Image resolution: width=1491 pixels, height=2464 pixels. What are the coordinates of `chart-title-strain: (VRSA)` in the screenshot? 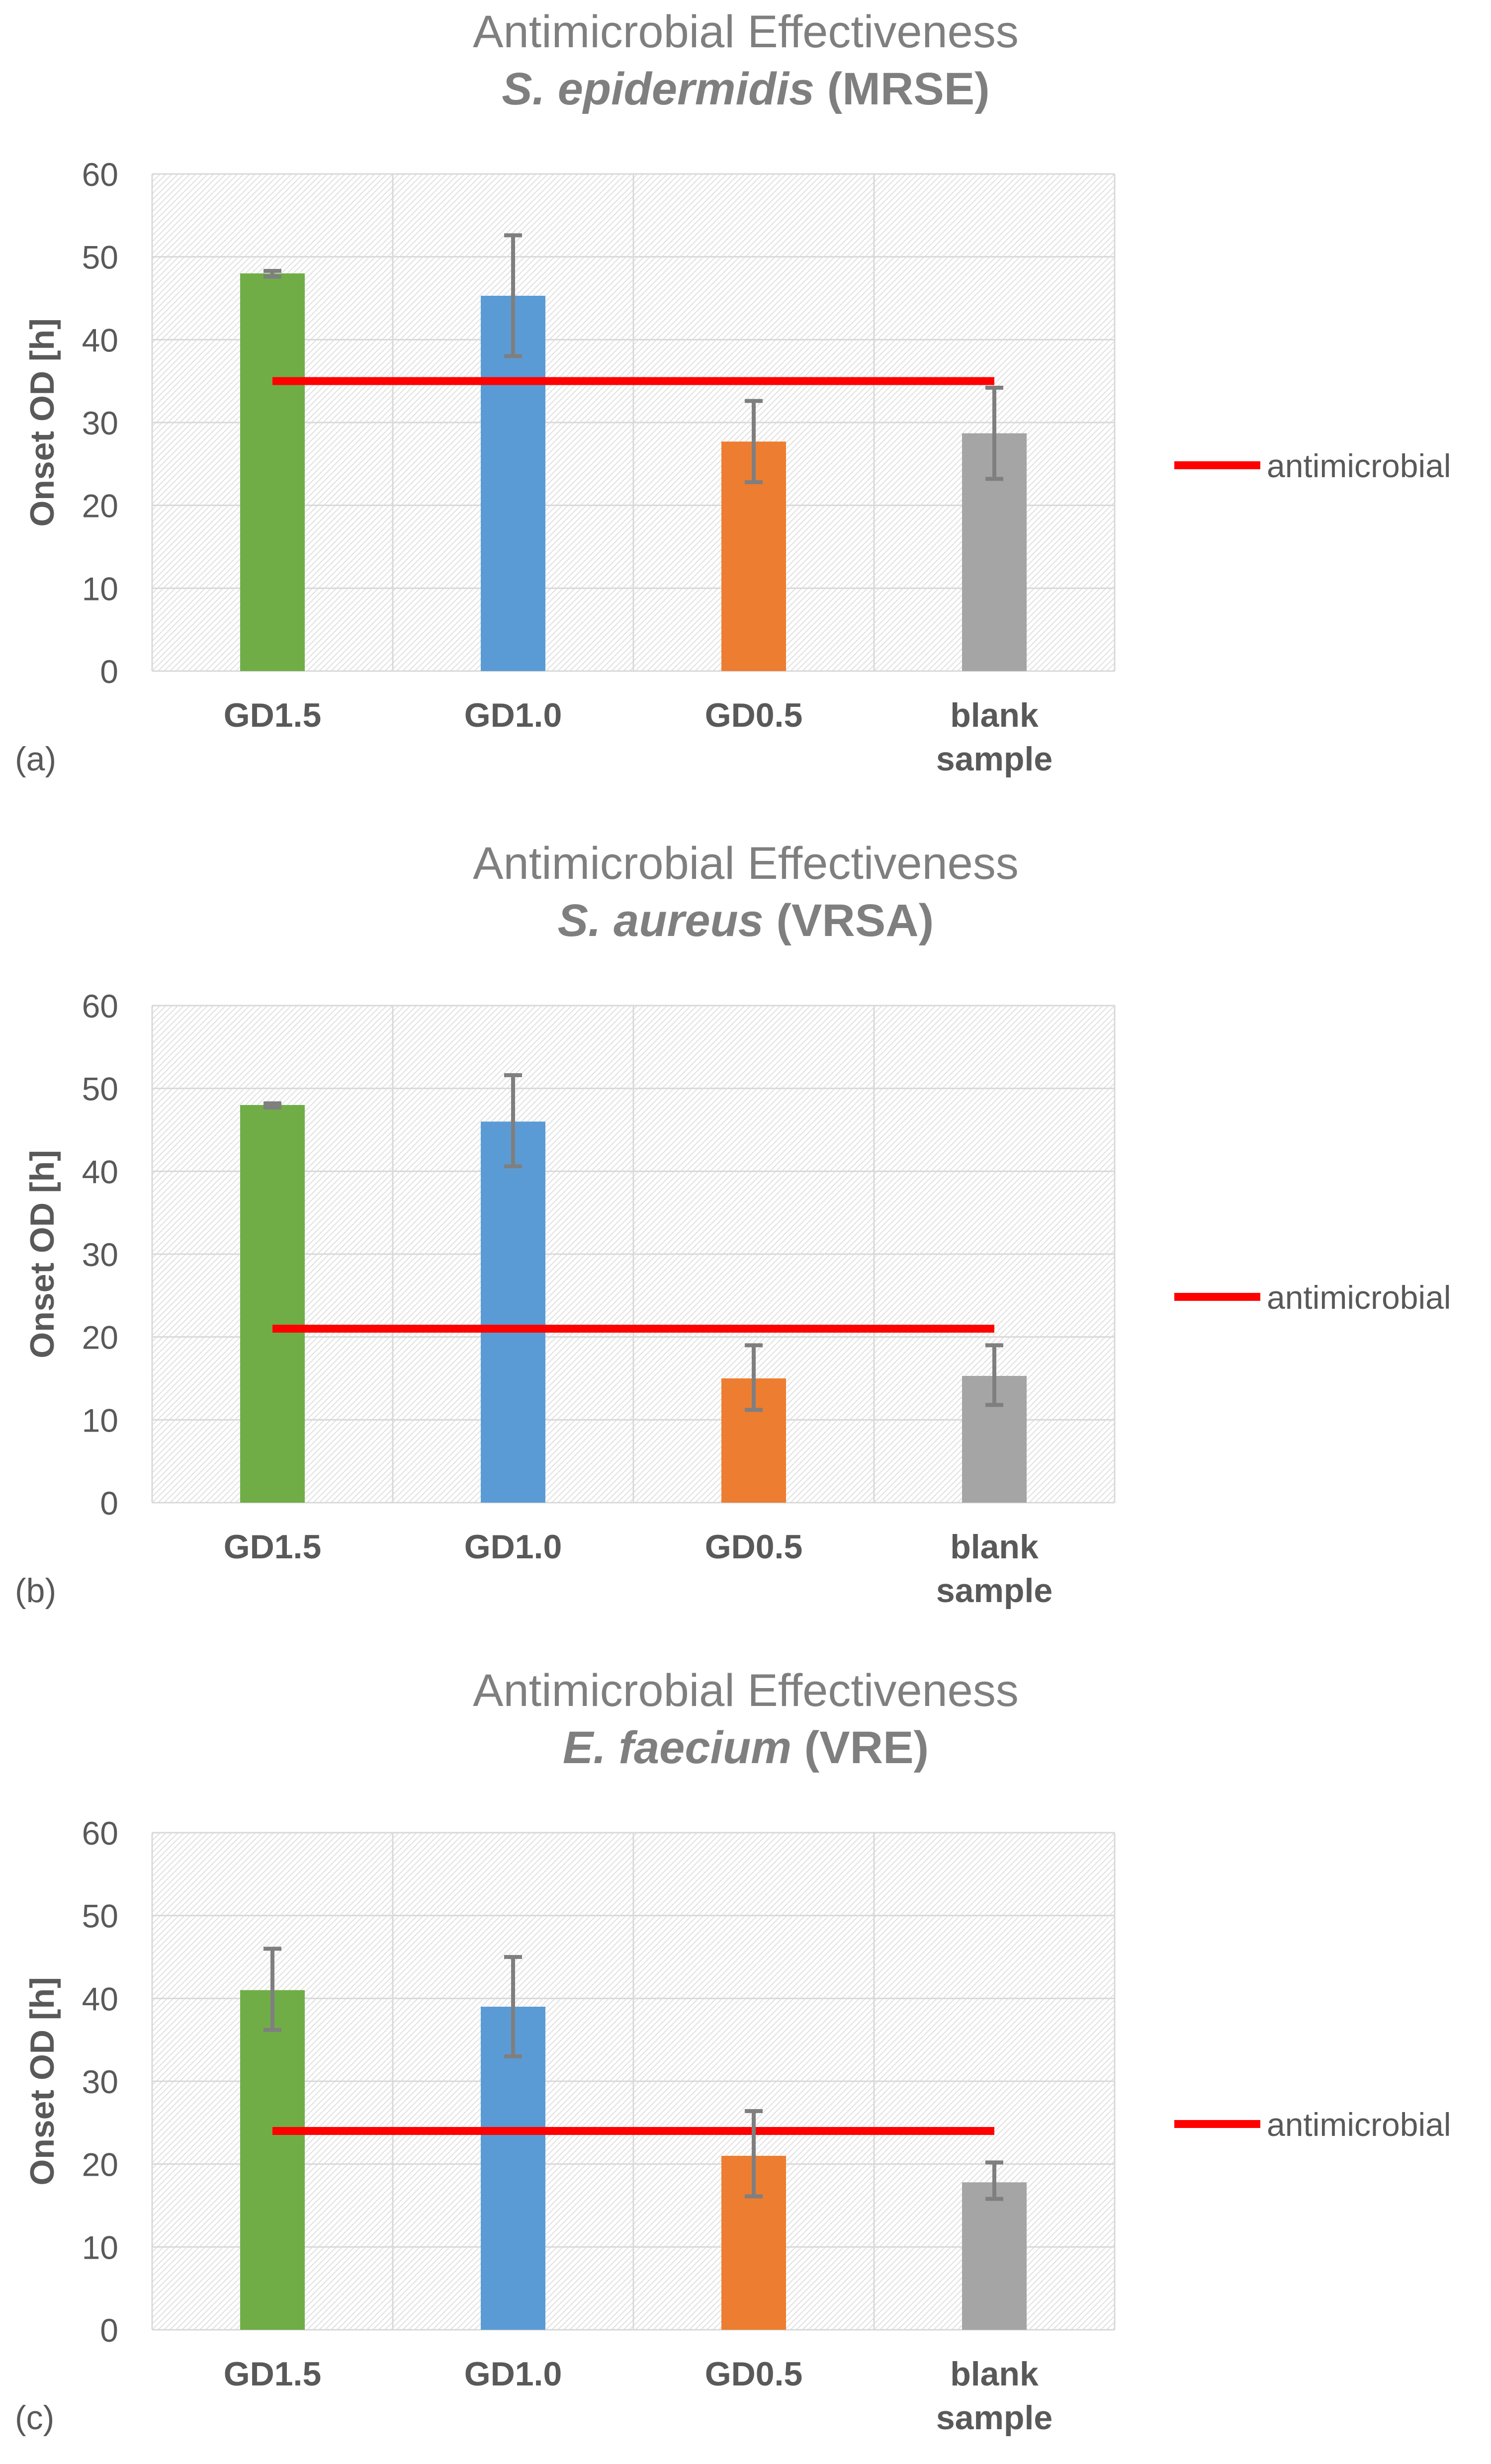 It's located at (855, 920).